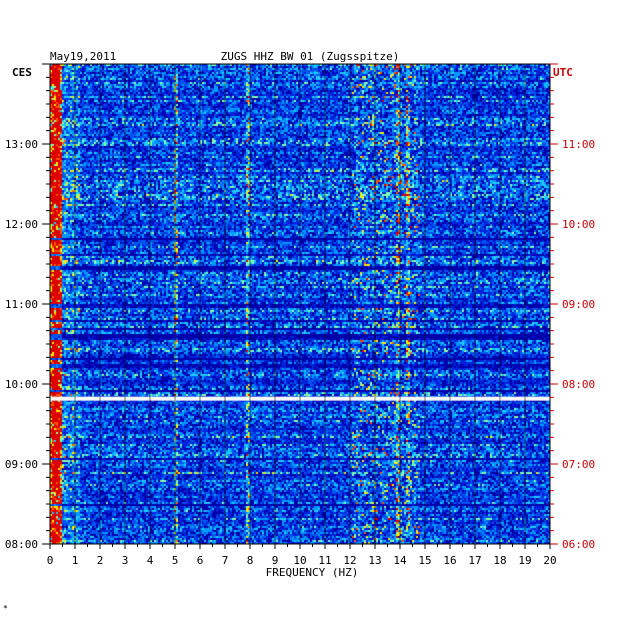 The image size is (630, 624). Describe the element at coordinates (175, 560) in the screenshot. I see `x-tick-label: 5` at that location.